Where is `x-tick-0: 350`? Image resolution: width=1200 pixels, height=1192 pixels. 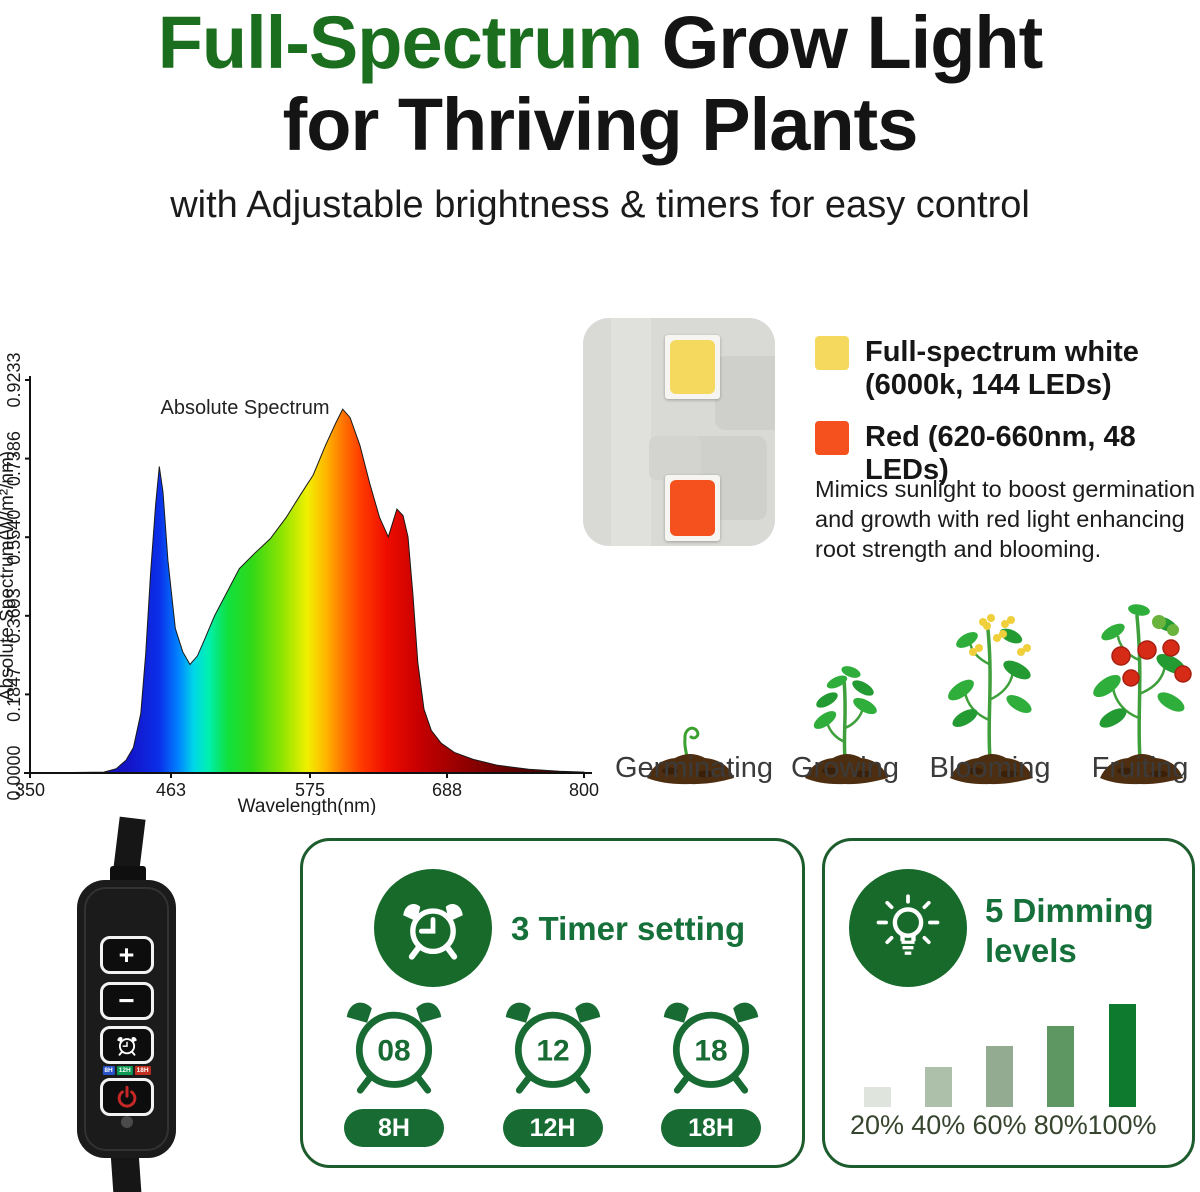
x-tick-0: 350 is located at coordinates (30, 790).